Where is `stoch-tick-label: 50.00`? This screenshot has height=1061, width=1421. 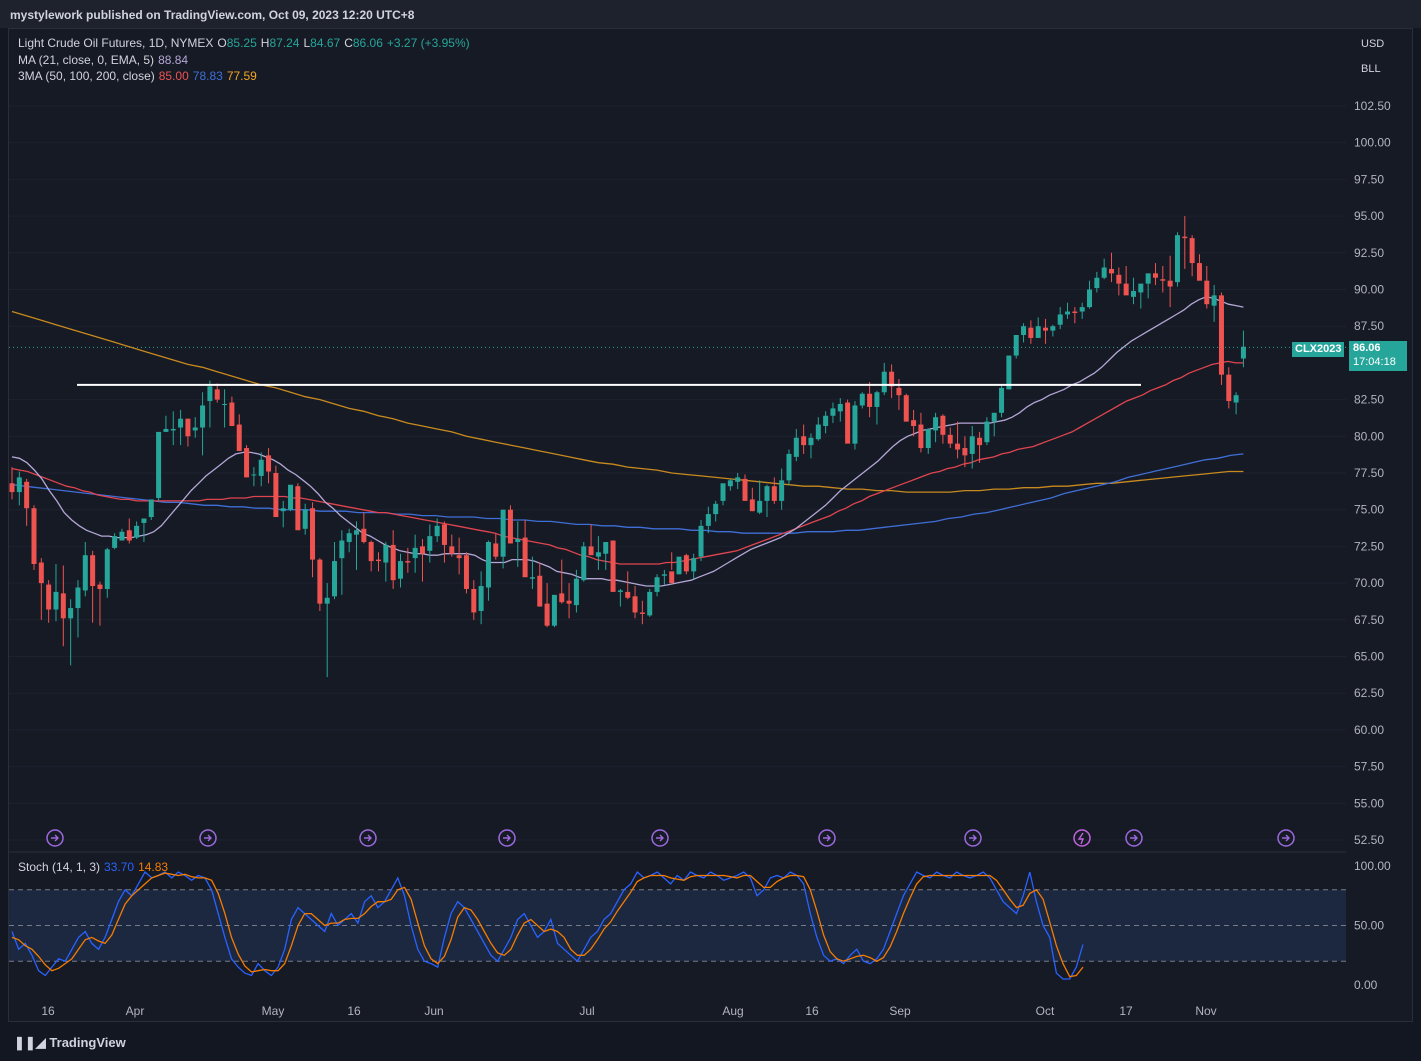 stoch-tick-label: 50.00 is located at coordinates (1369, 926).